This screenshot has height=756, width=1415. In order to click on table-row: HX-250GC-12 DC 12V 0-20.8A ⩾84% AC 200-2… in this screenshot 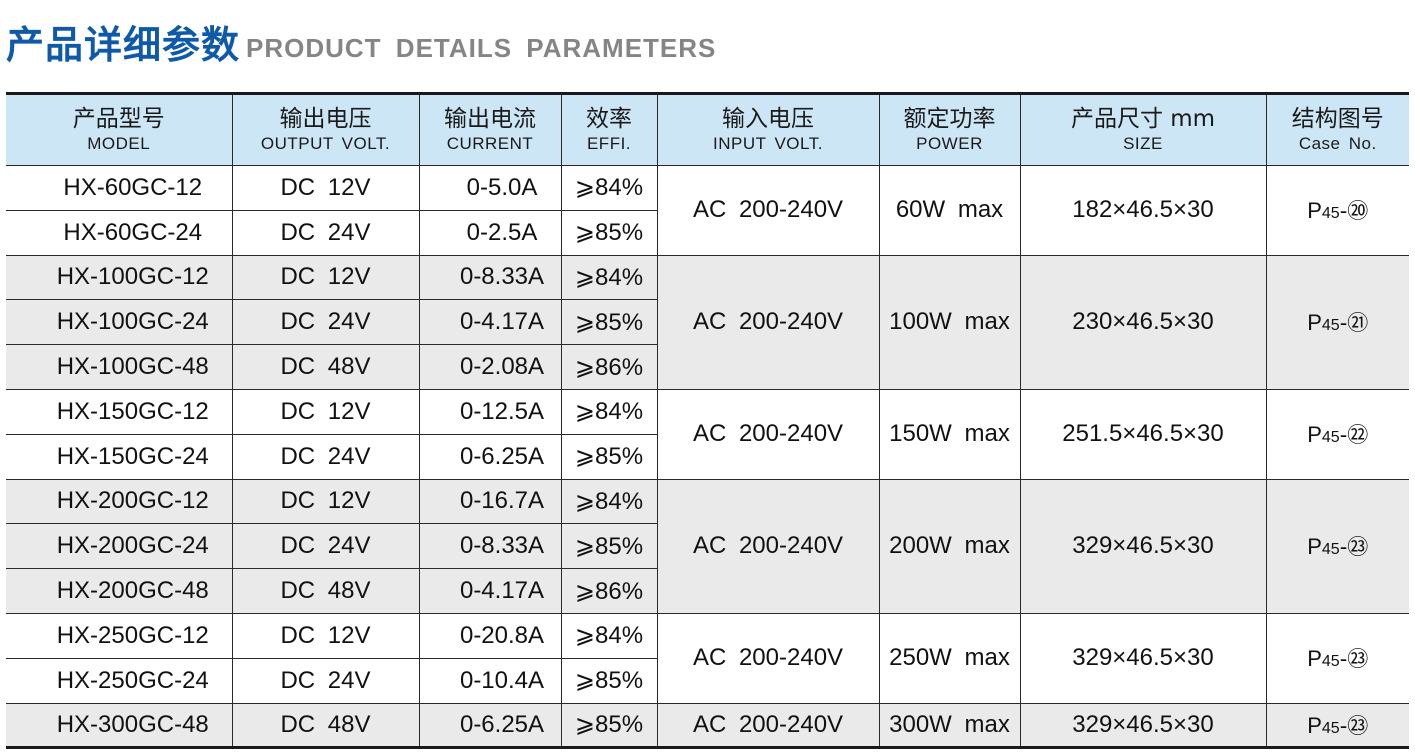, I will do `click(707, 658)`.